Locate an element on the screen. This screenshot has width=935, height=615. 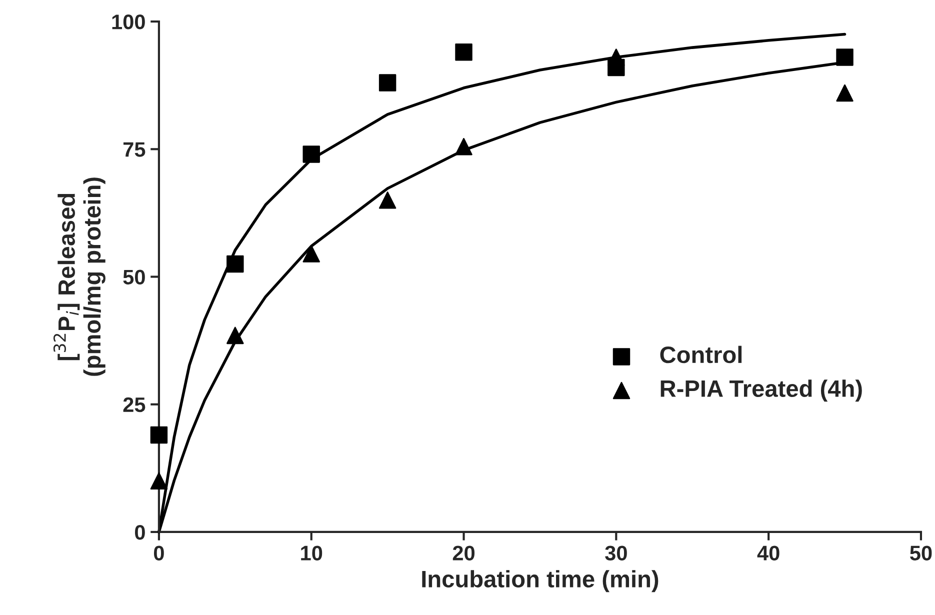
y-tick-label: 50 is located at coordinates (134, 277).